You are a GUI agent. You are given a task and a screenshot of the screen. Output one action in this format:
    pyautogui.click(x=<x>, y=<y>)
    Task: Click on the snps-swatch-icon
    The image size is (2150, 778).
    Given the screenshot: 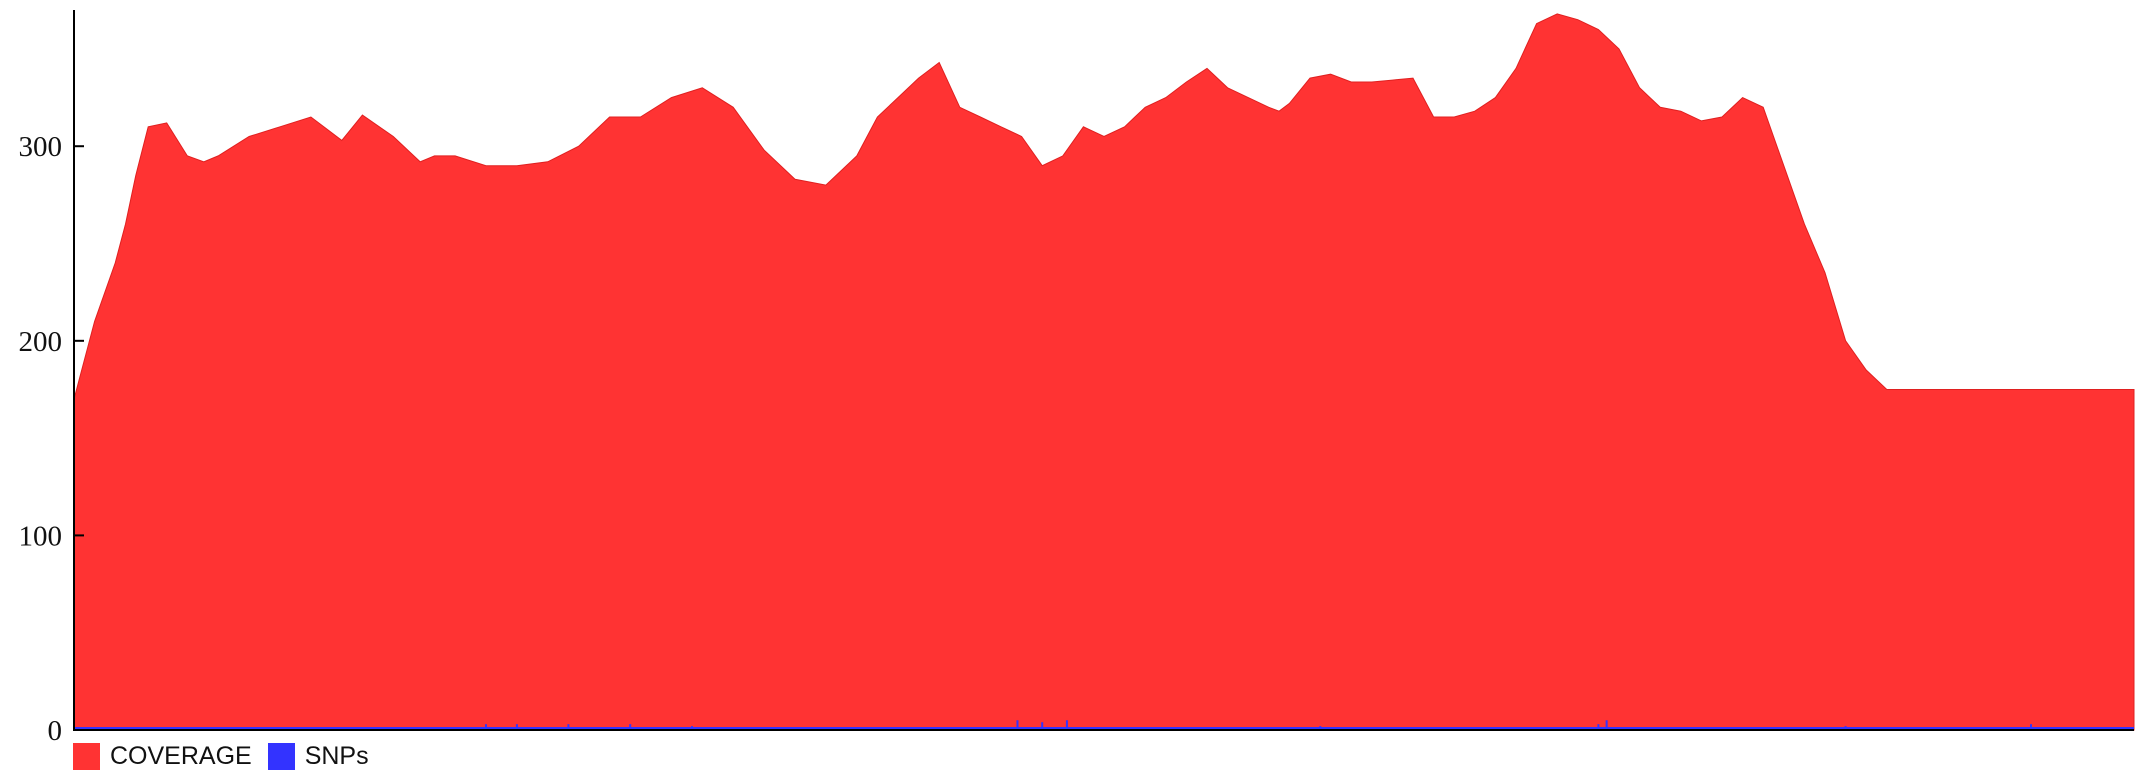 What is the action you would take?
    pyautogui.click(x=281, y=756)
    